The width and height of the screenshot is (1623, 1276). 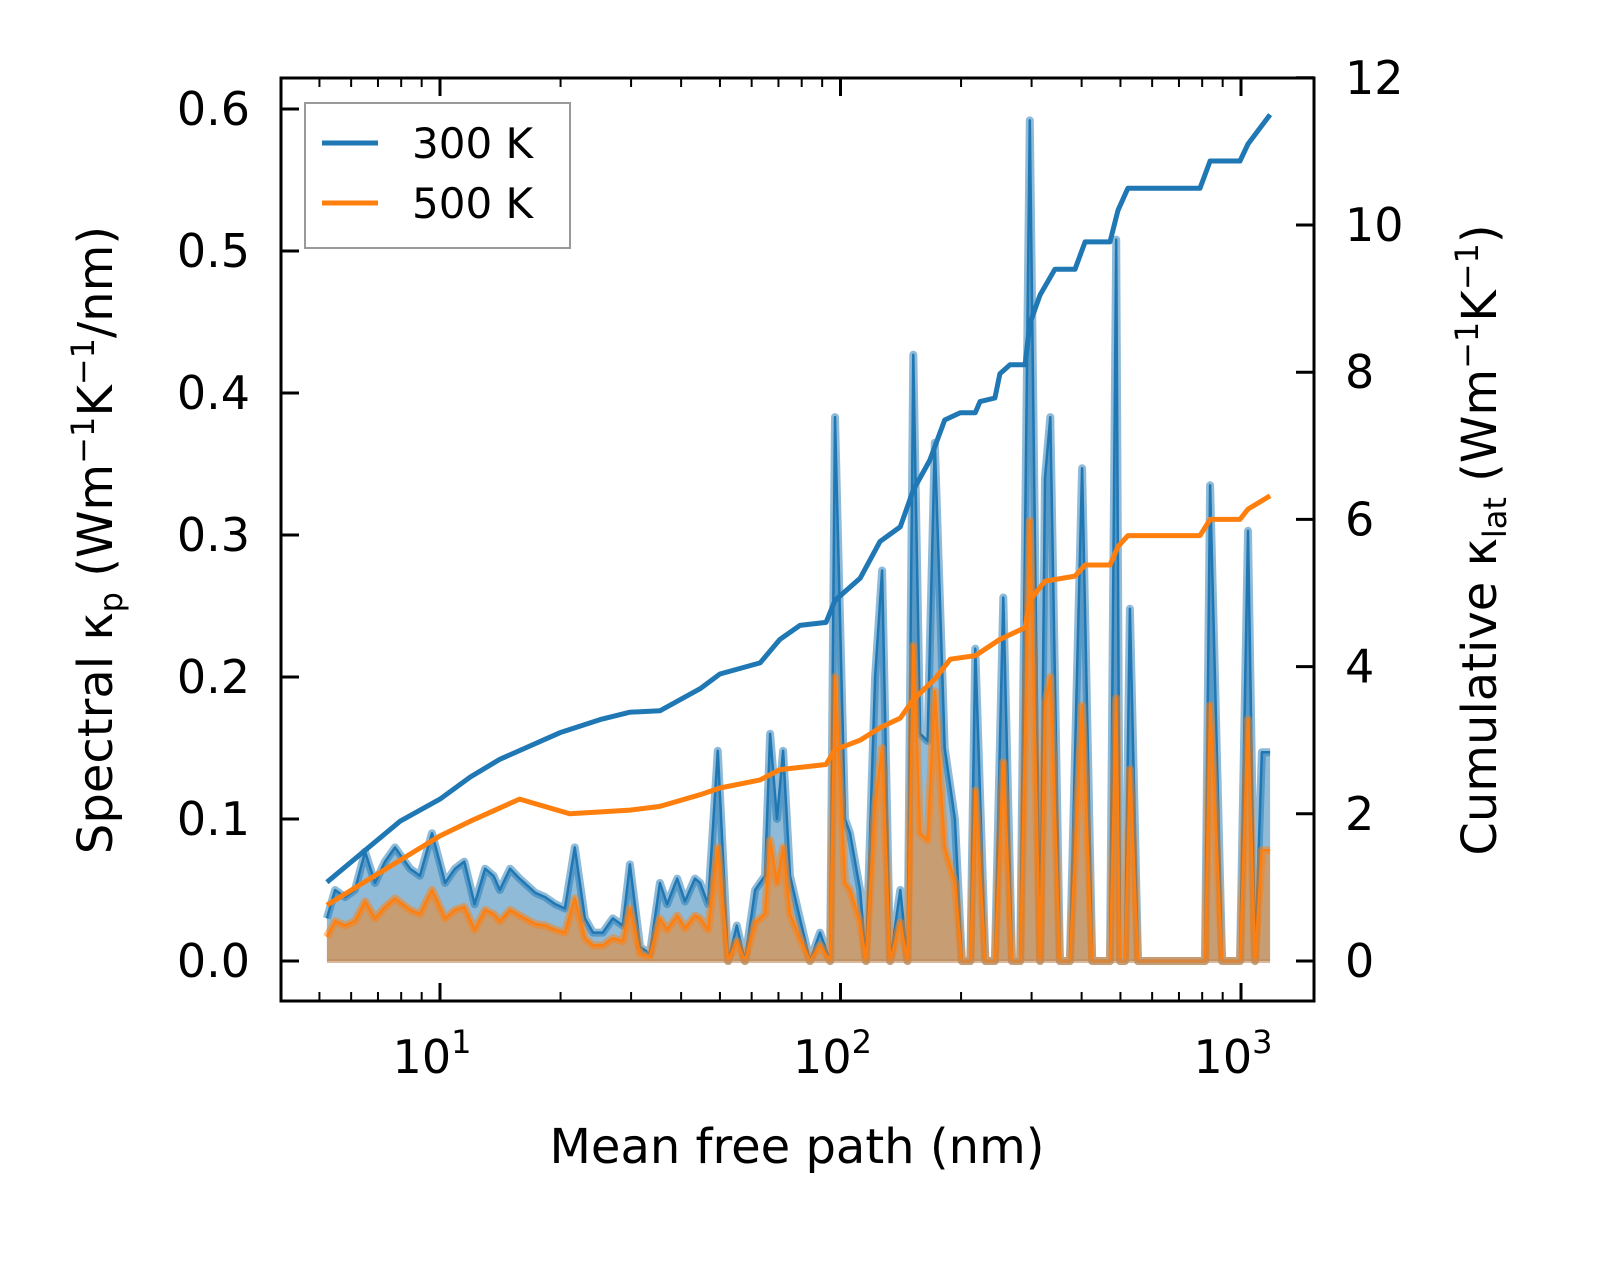 I want to click on y-tick-label-left: 0.6, so click(x=213, y=109).